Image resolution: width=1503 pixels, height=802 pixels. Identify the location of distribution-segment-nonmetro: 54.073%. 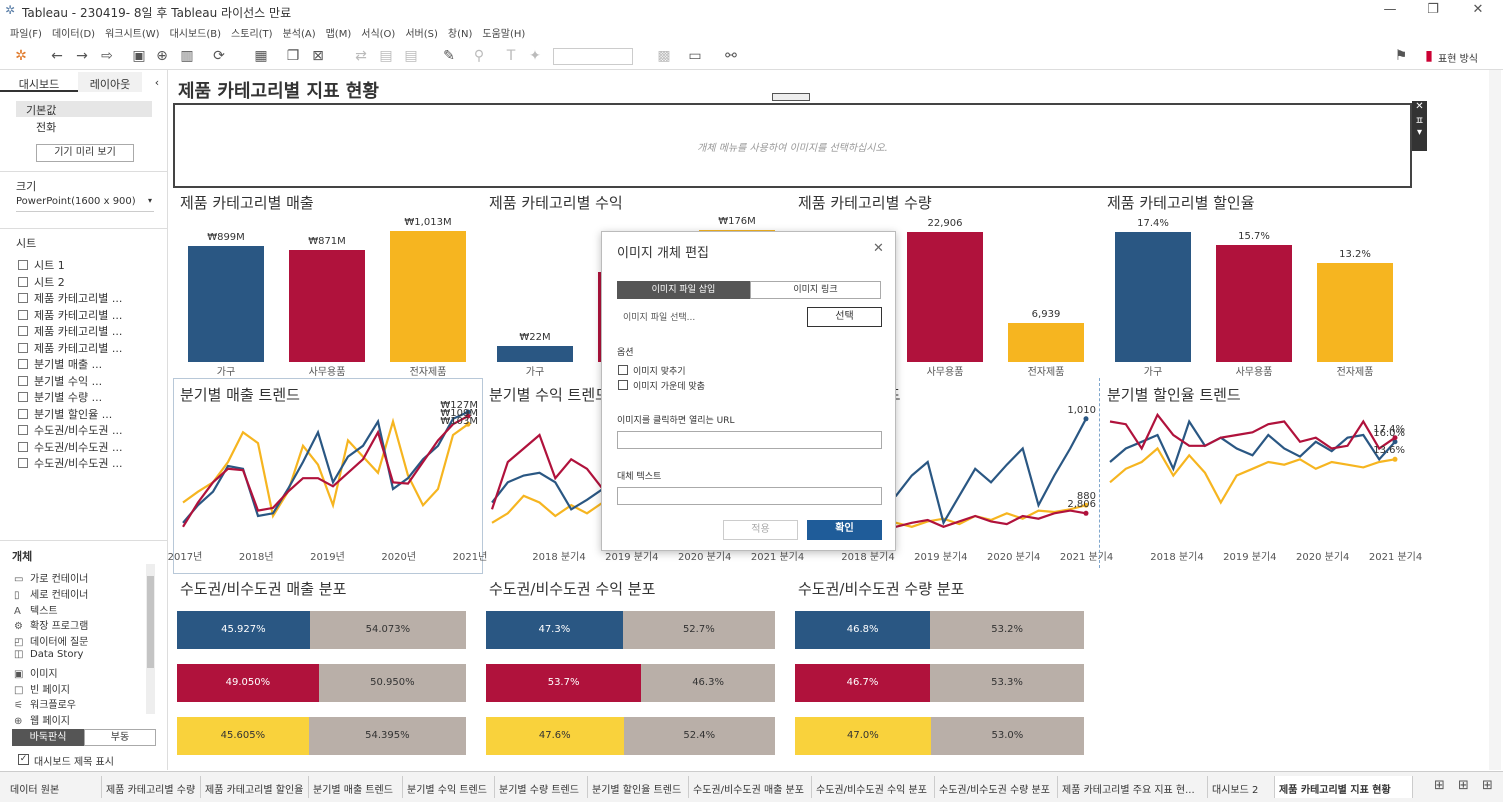
(387, 630).